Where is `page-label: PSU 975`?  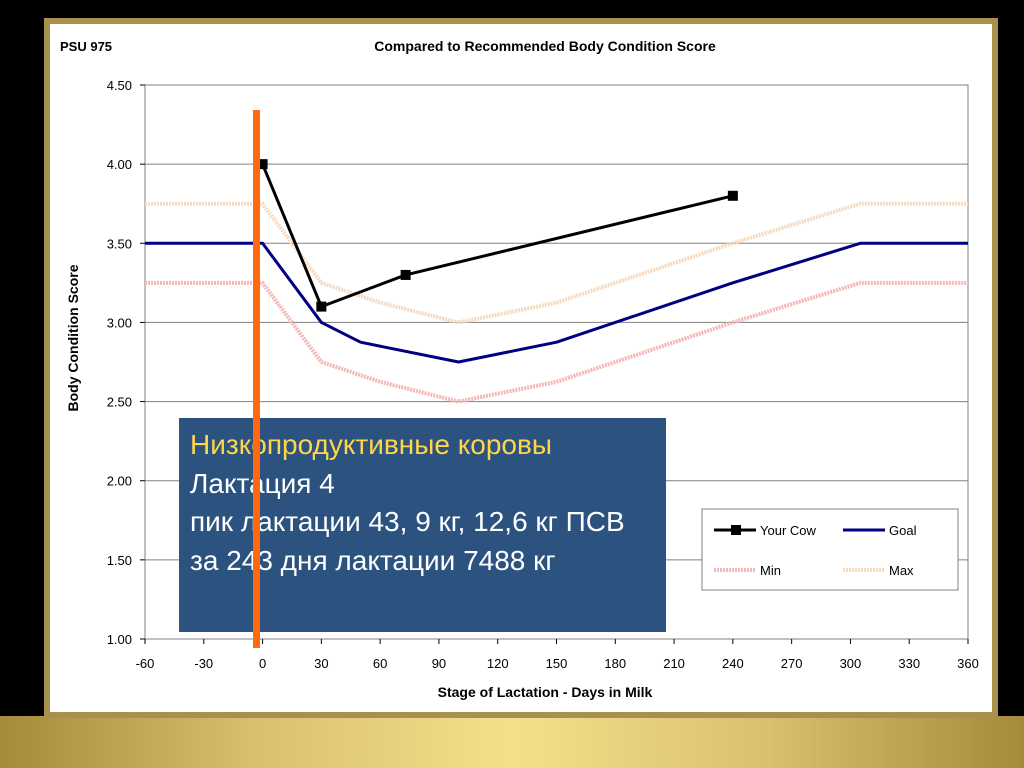 page-label: PSU 975 is located at coordinates (86, 46).